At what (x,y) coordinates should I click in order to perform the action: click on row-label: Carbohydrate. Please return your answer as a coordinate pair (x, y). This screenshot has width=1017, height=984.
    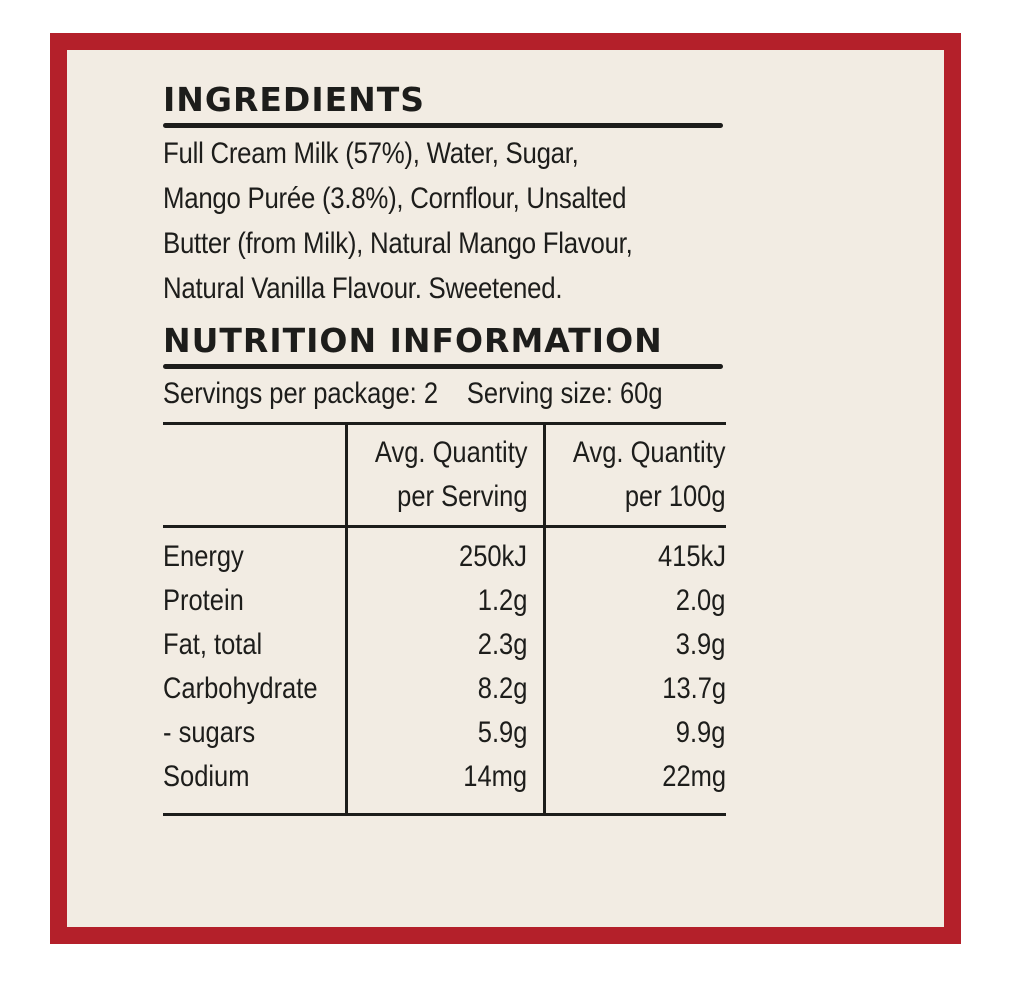
    Looking at the image, I should click on (240, 688).